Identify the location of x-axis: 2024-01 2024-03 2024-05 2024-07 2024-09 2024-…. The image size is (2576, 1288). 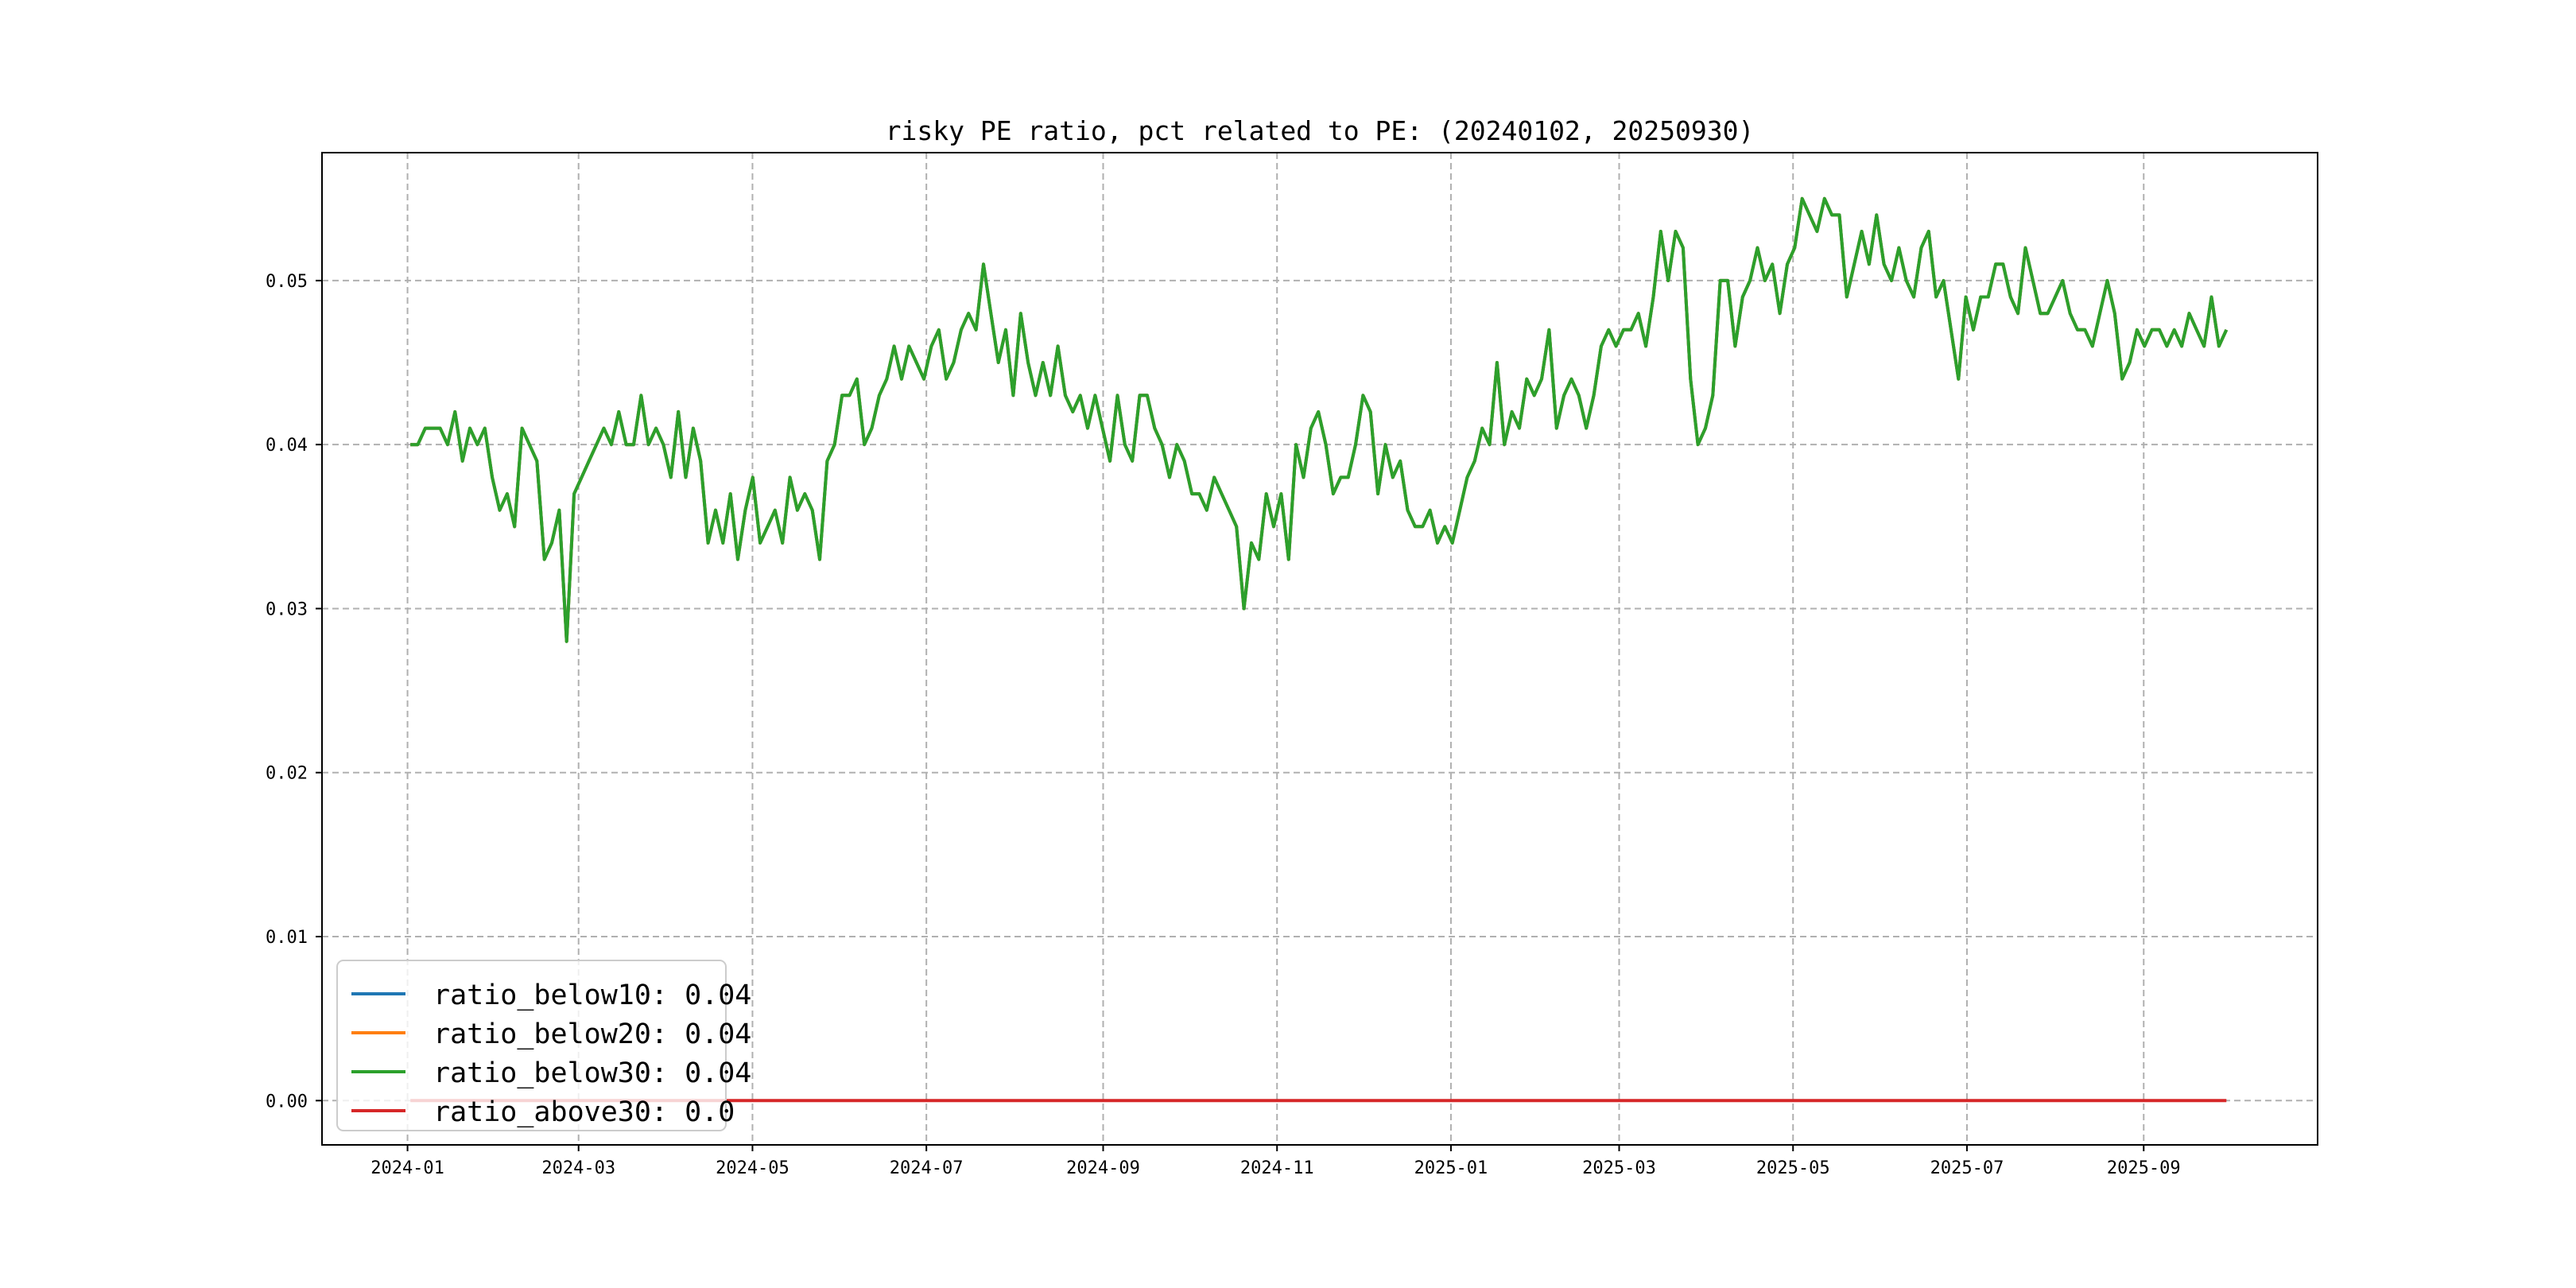
(1276, 1162).